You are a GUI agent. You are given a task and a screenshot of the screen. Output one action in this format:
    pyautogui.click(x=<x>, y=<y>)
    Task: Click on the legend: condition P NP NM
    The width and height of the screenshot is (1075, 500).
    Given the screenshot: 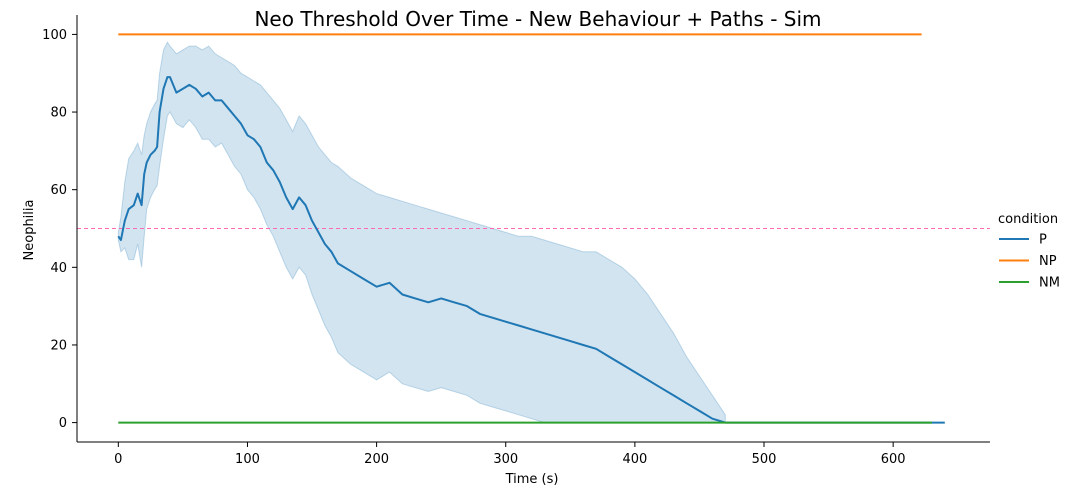 What is the action you would take?
    pyautogui.click(x=1029, y=251)
    